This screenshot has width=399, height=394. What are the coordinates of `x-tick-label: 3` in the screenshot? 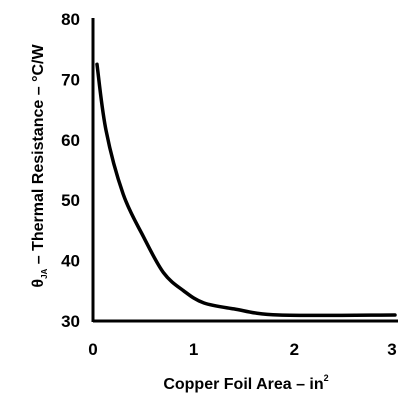 It's located at (391, 349).